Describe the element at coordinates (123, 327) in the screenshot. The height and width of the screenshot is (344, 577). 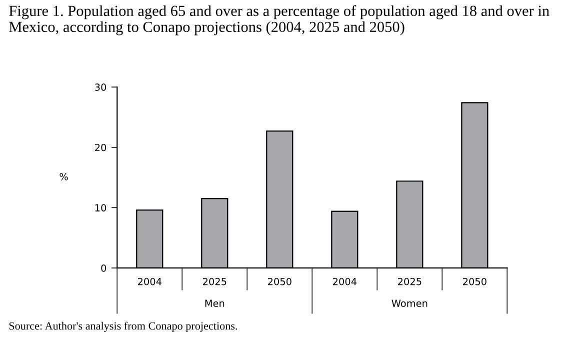
I see `source-note: Source: Author's analysis from Conapo projections.` at that location.